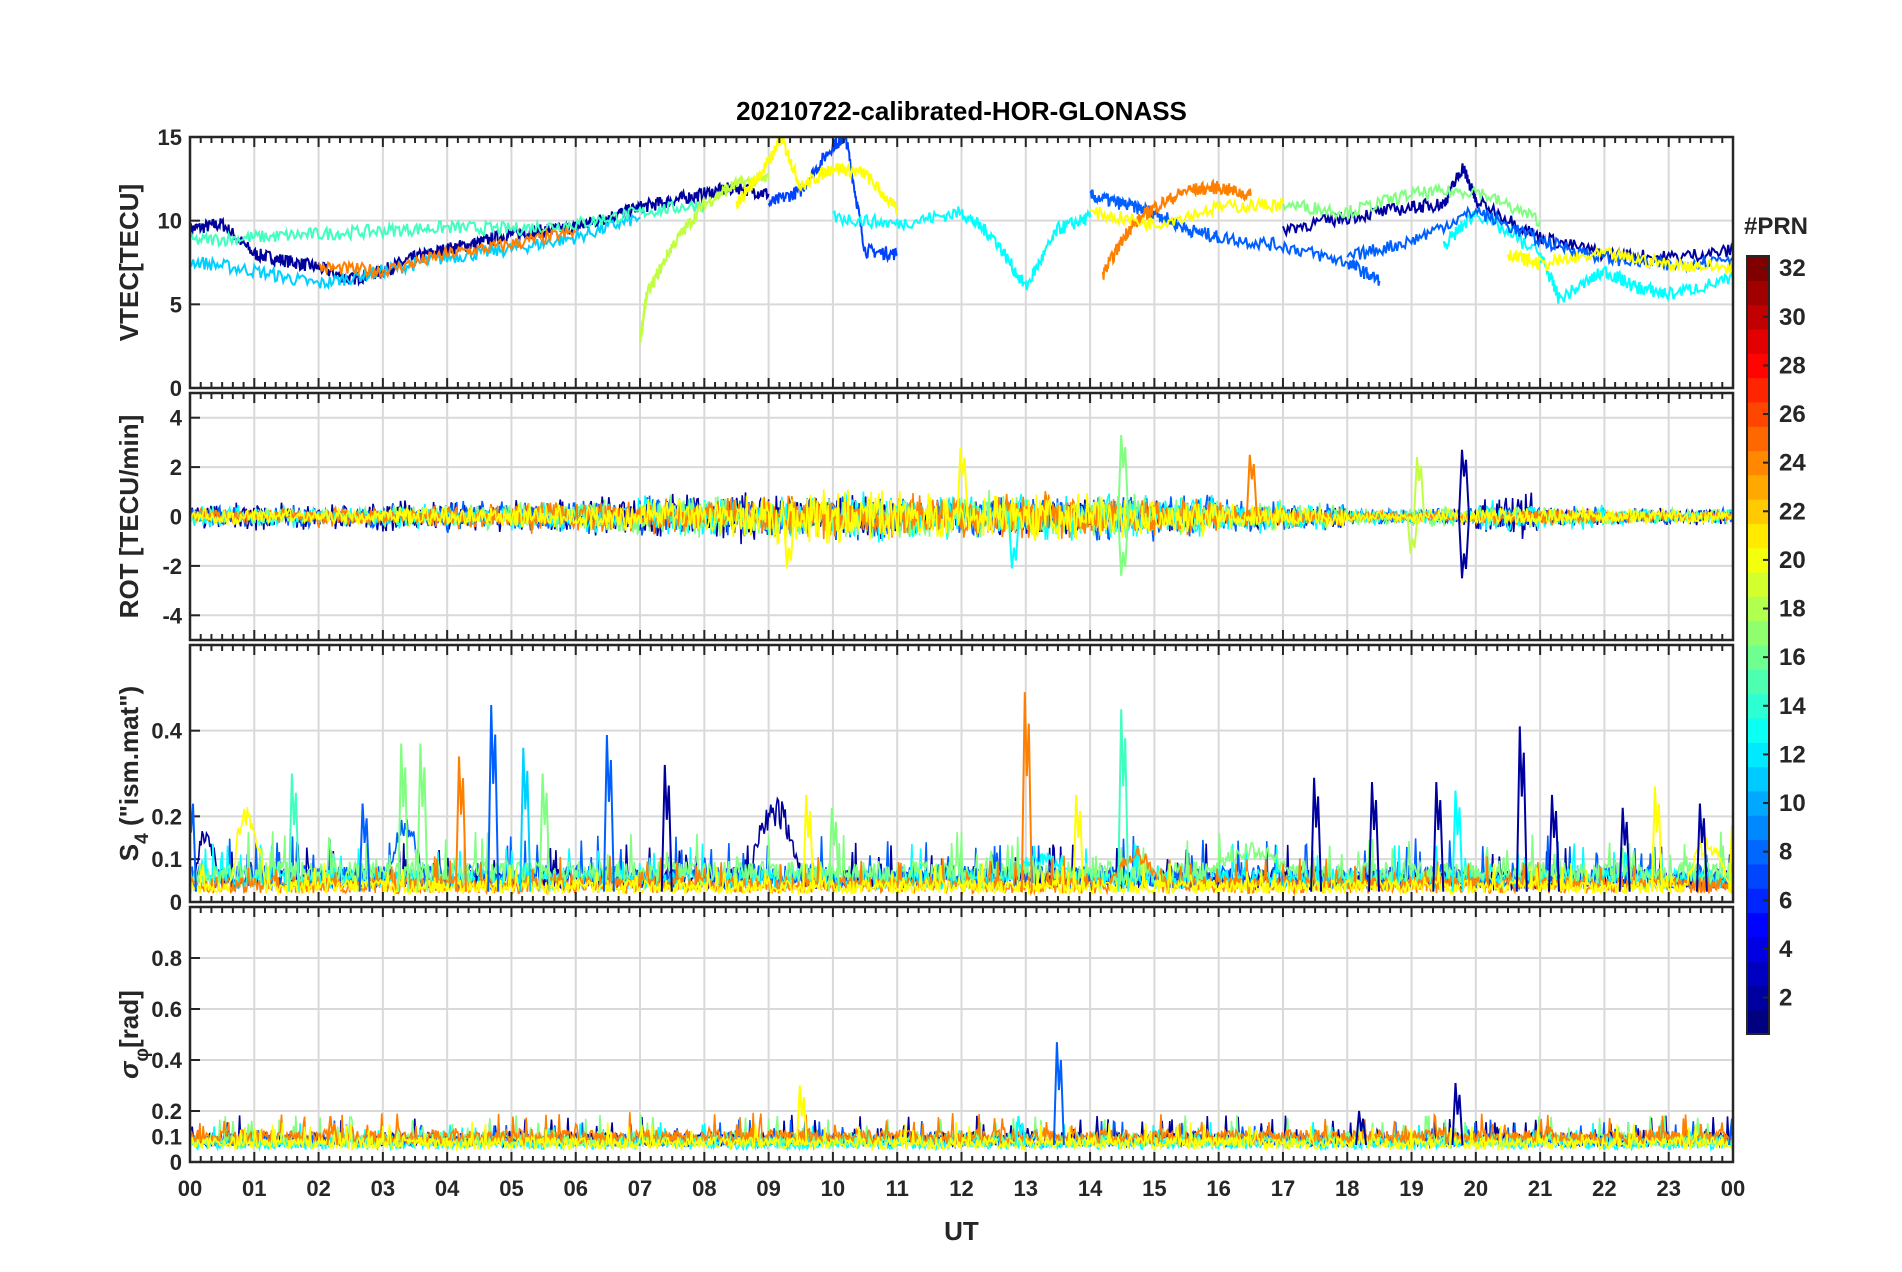 Image resolution: width=1902 pixels, height=1272 pixels. What do you see at coordinates (768, 1188) in the screenshot?
I see `x-tick-label: 09` at bounding box center [768, 1188].